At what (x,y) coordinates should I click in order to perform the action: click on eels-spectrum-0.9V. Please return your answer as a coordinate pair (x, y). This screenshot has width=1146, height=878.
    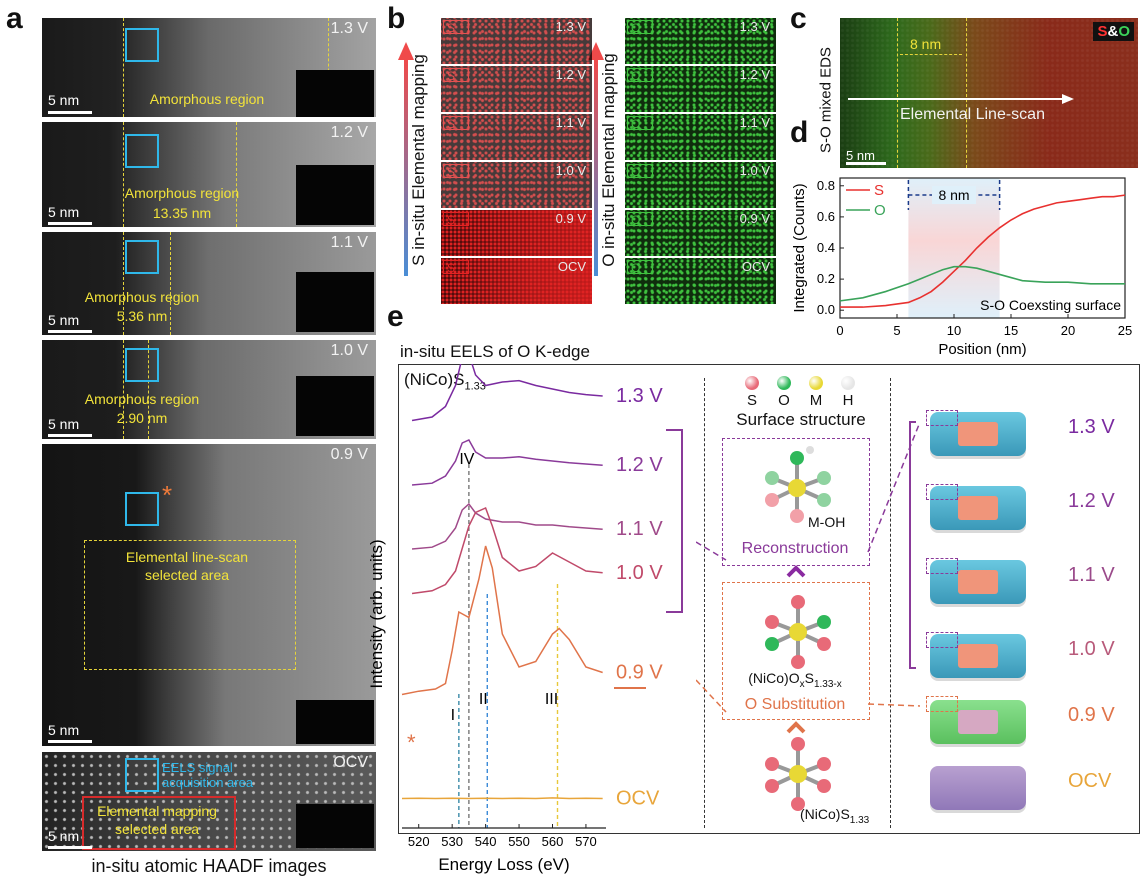
    Looking at the image, I should click on (502, 620).